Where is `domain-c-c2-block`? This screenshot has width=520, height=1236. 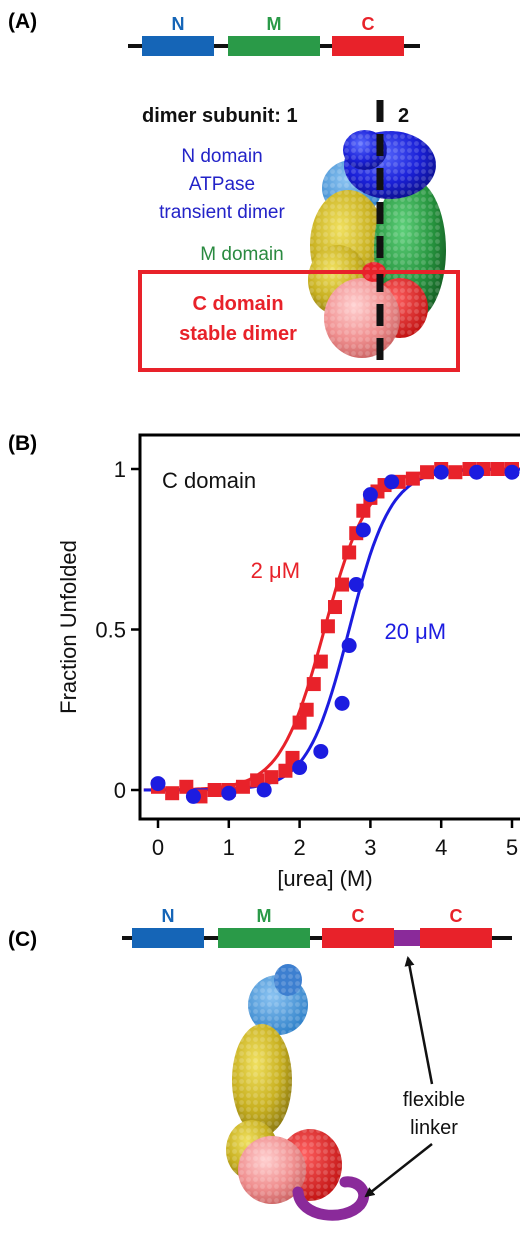
domain-c-c2-block is located at coordinates (456, 938).